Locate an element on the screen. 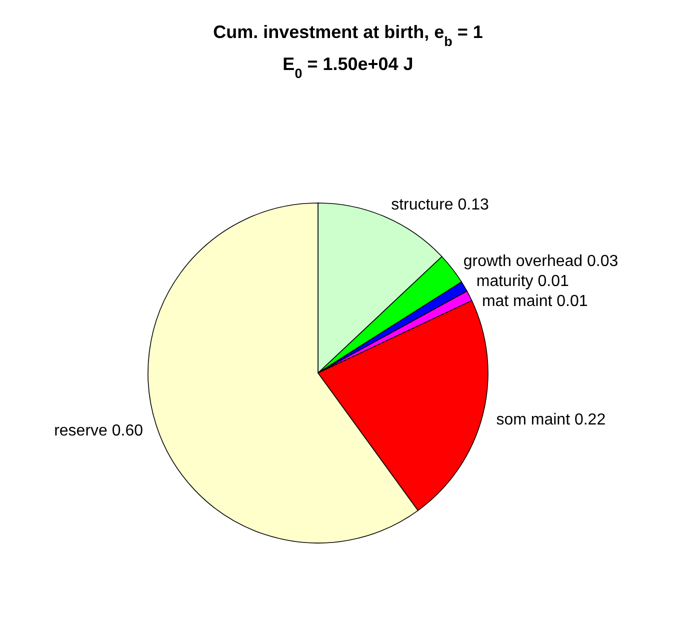 This screenshot has width=696, height=618. slice-label: som maint 0.22 is located at coordinates (551, 419).